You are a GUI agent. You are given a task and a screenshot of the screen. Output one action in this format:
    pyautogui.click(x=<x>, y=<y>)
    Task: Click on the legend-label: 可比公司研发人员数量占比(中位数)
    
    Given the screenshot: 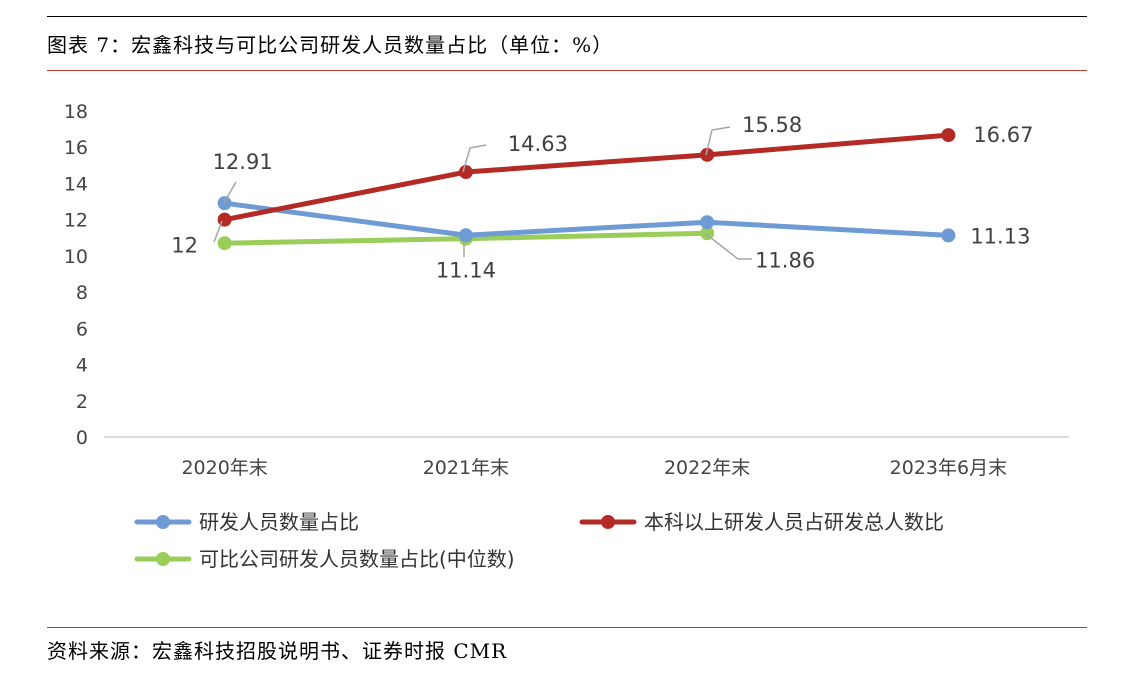 What is the action you would take?
    pyautogui.click(x=357, y=559)
    